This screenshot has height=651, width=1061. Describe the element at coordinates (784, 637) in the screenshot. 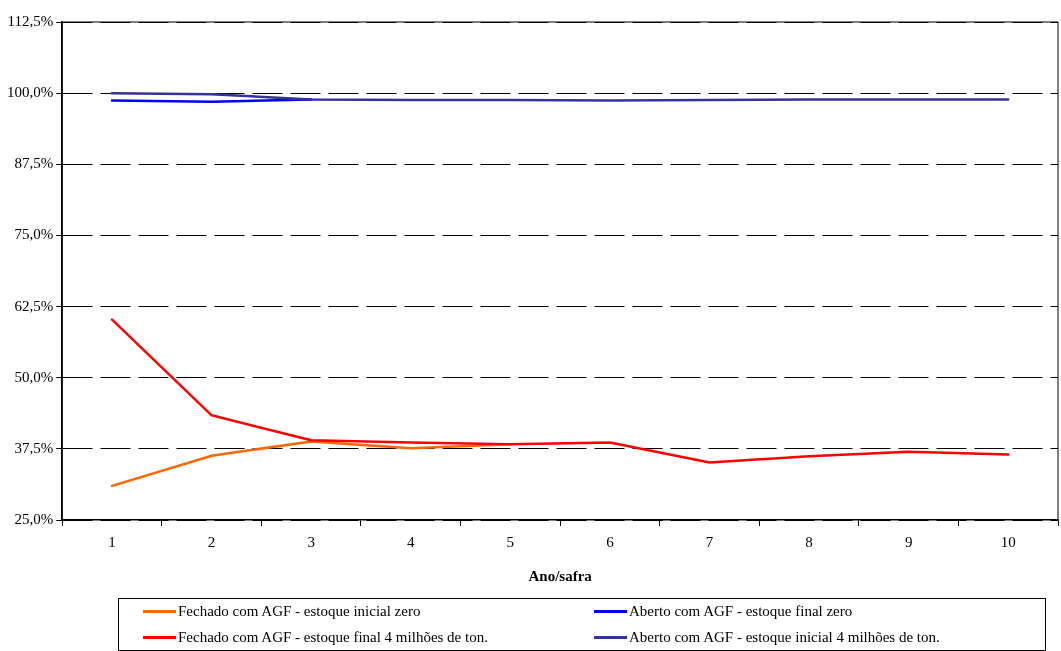

I see `legend-label: Aberto com AGF - estoque inicial 4 milhões de ton.` at that location.